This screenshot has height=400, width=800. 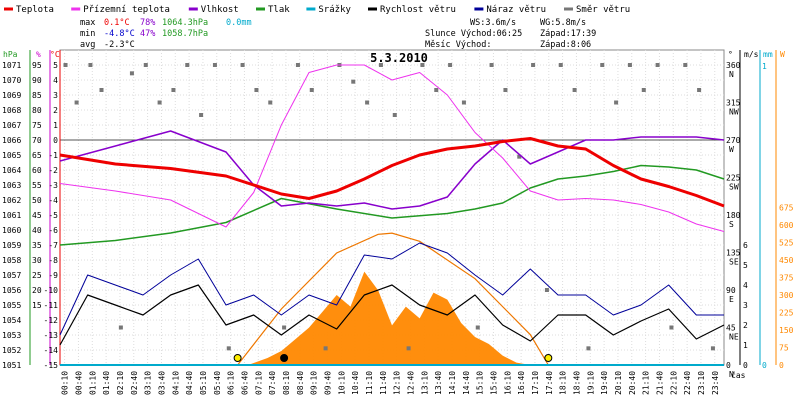 I want to click on x-tick-label: 23:10, so click(x=701, y=383).